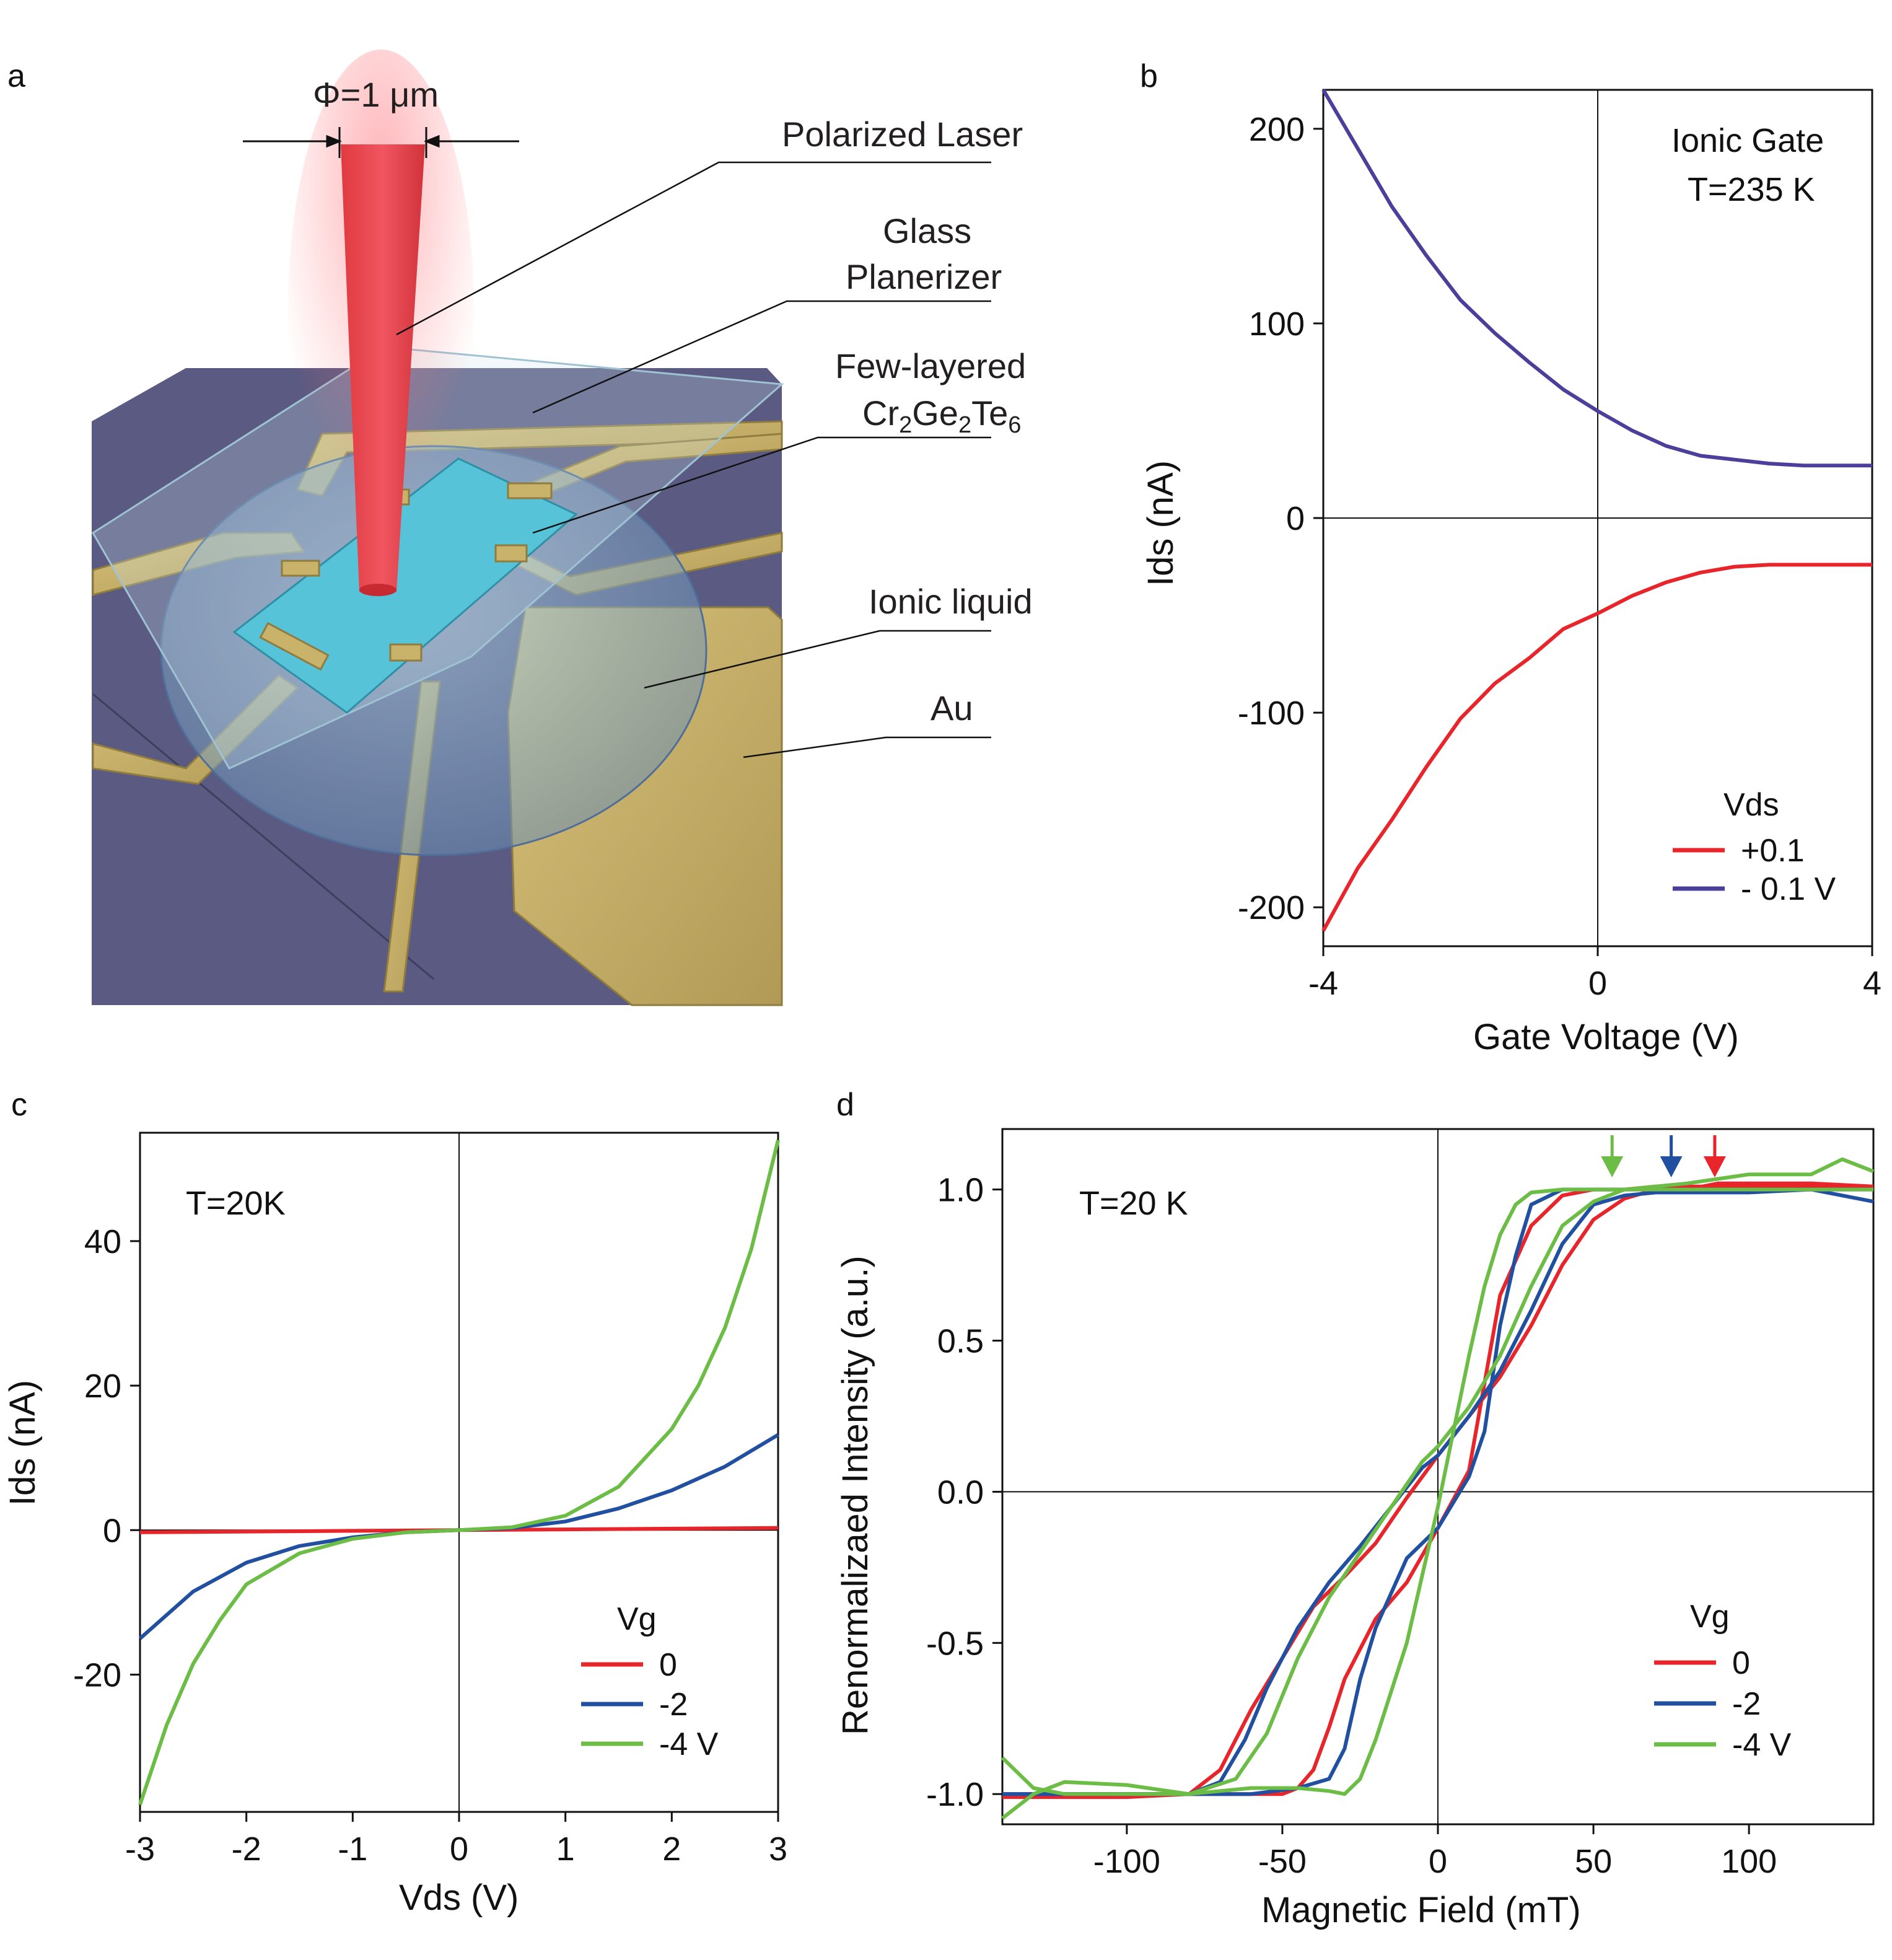 The height and width of the screenshot is (1960, 1892). I want to click on plot-b-annotation-2: T=235 K, so click(1751, 189).